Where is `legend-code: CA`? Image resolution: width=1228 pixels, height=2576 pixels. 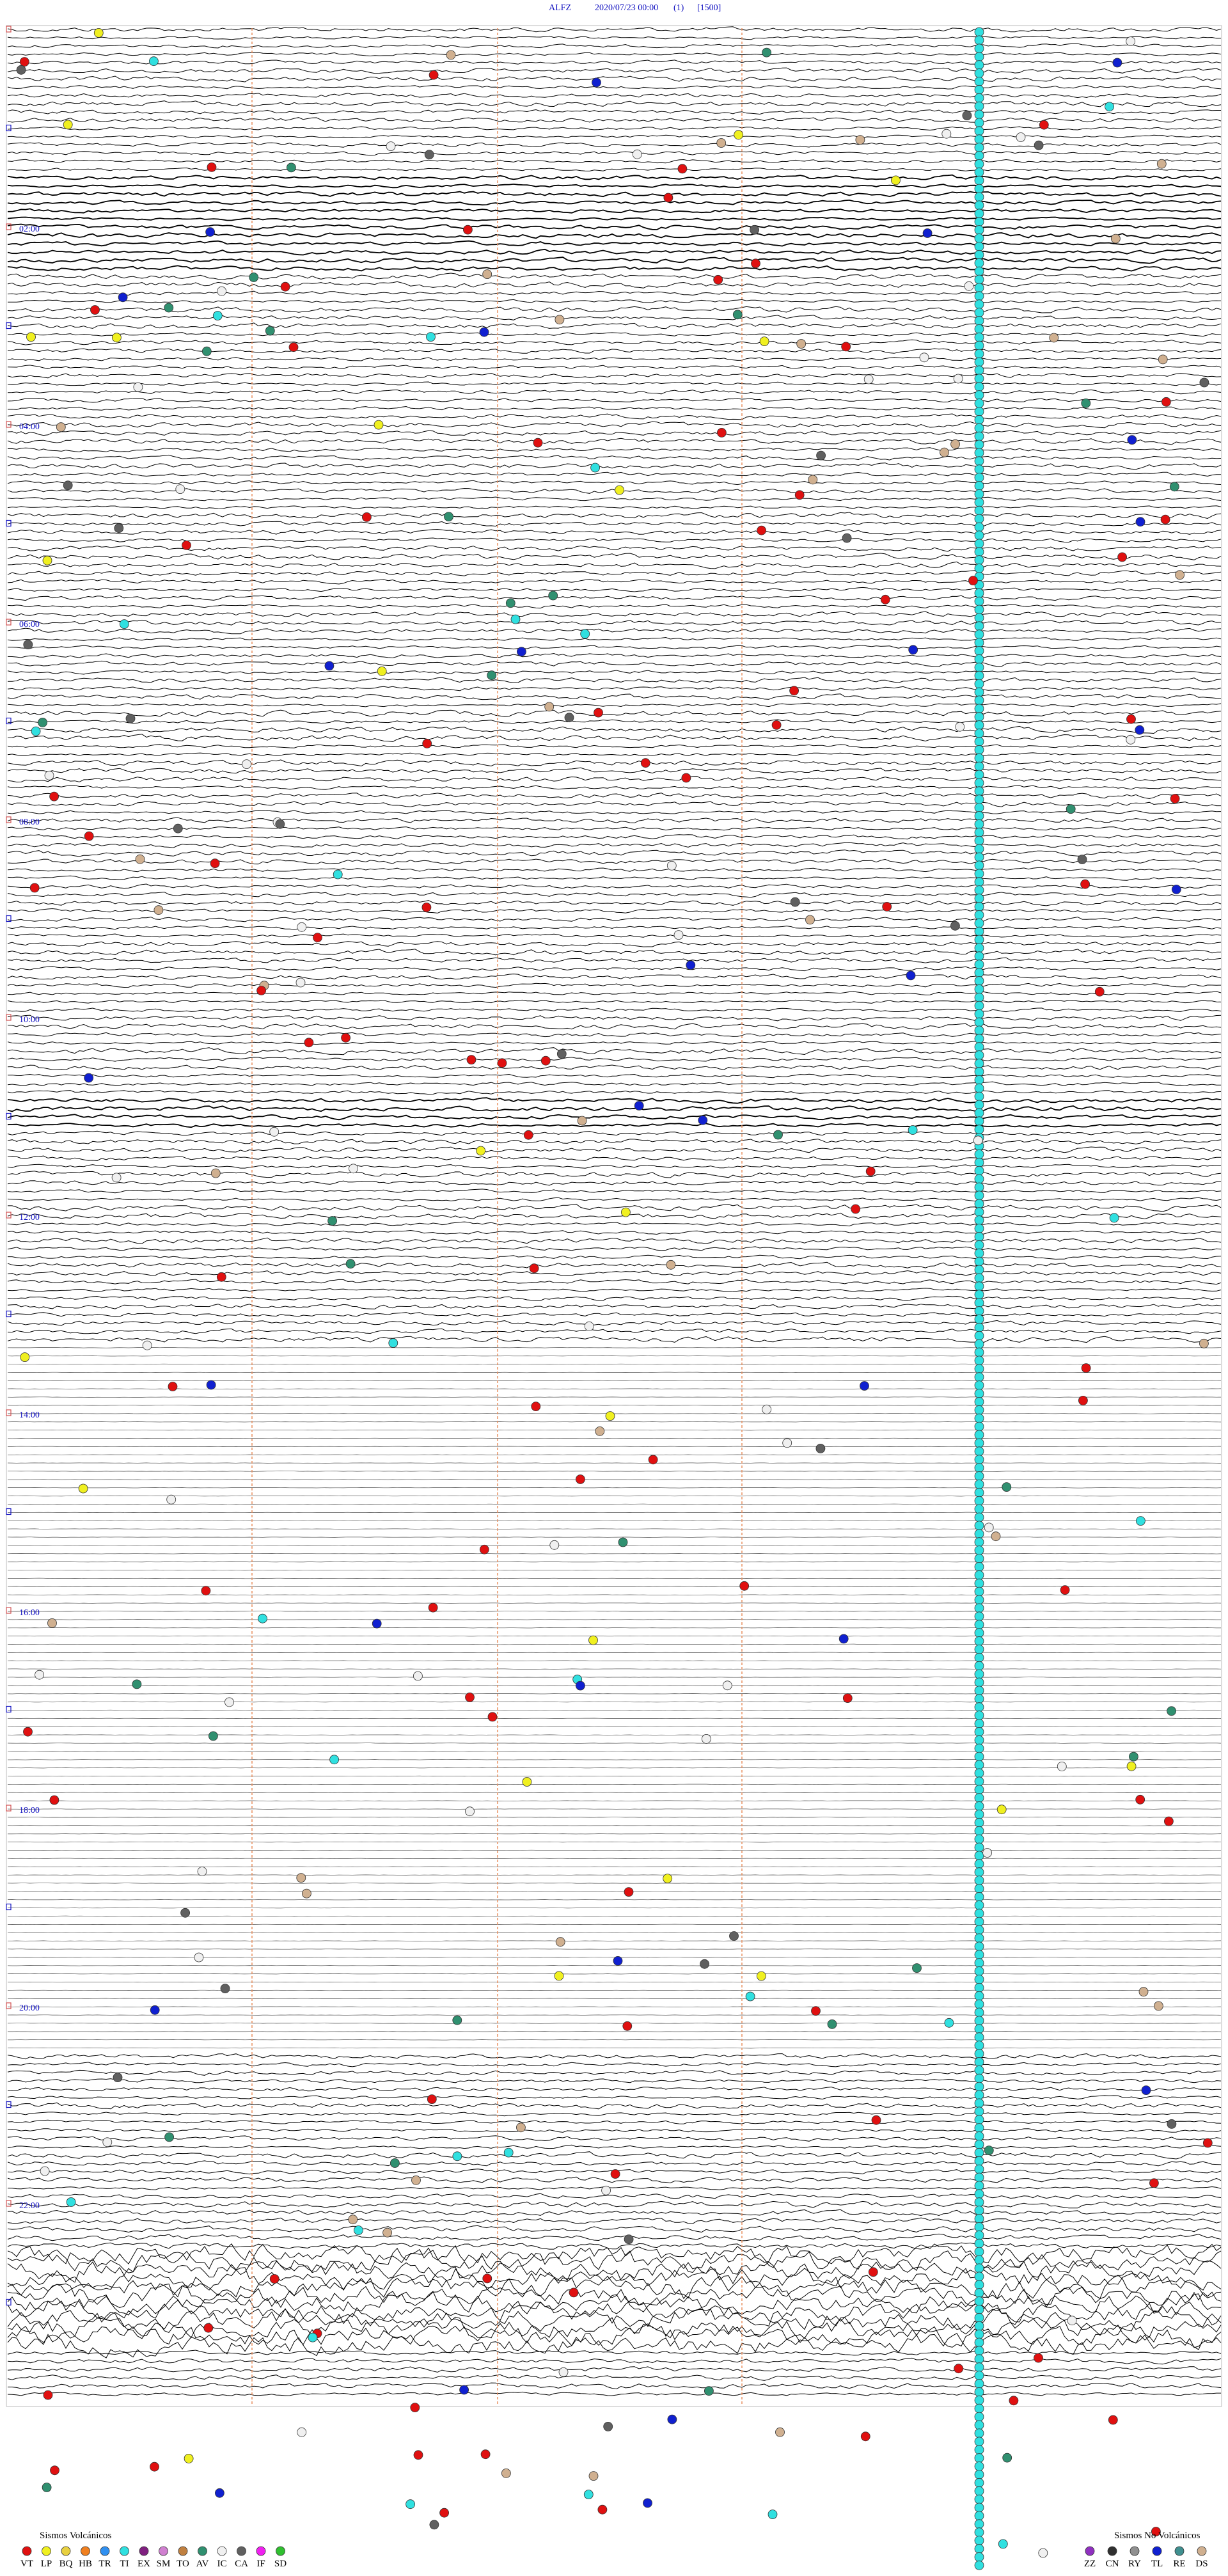
legend-code: CA is located at coordinates (241, 2564).